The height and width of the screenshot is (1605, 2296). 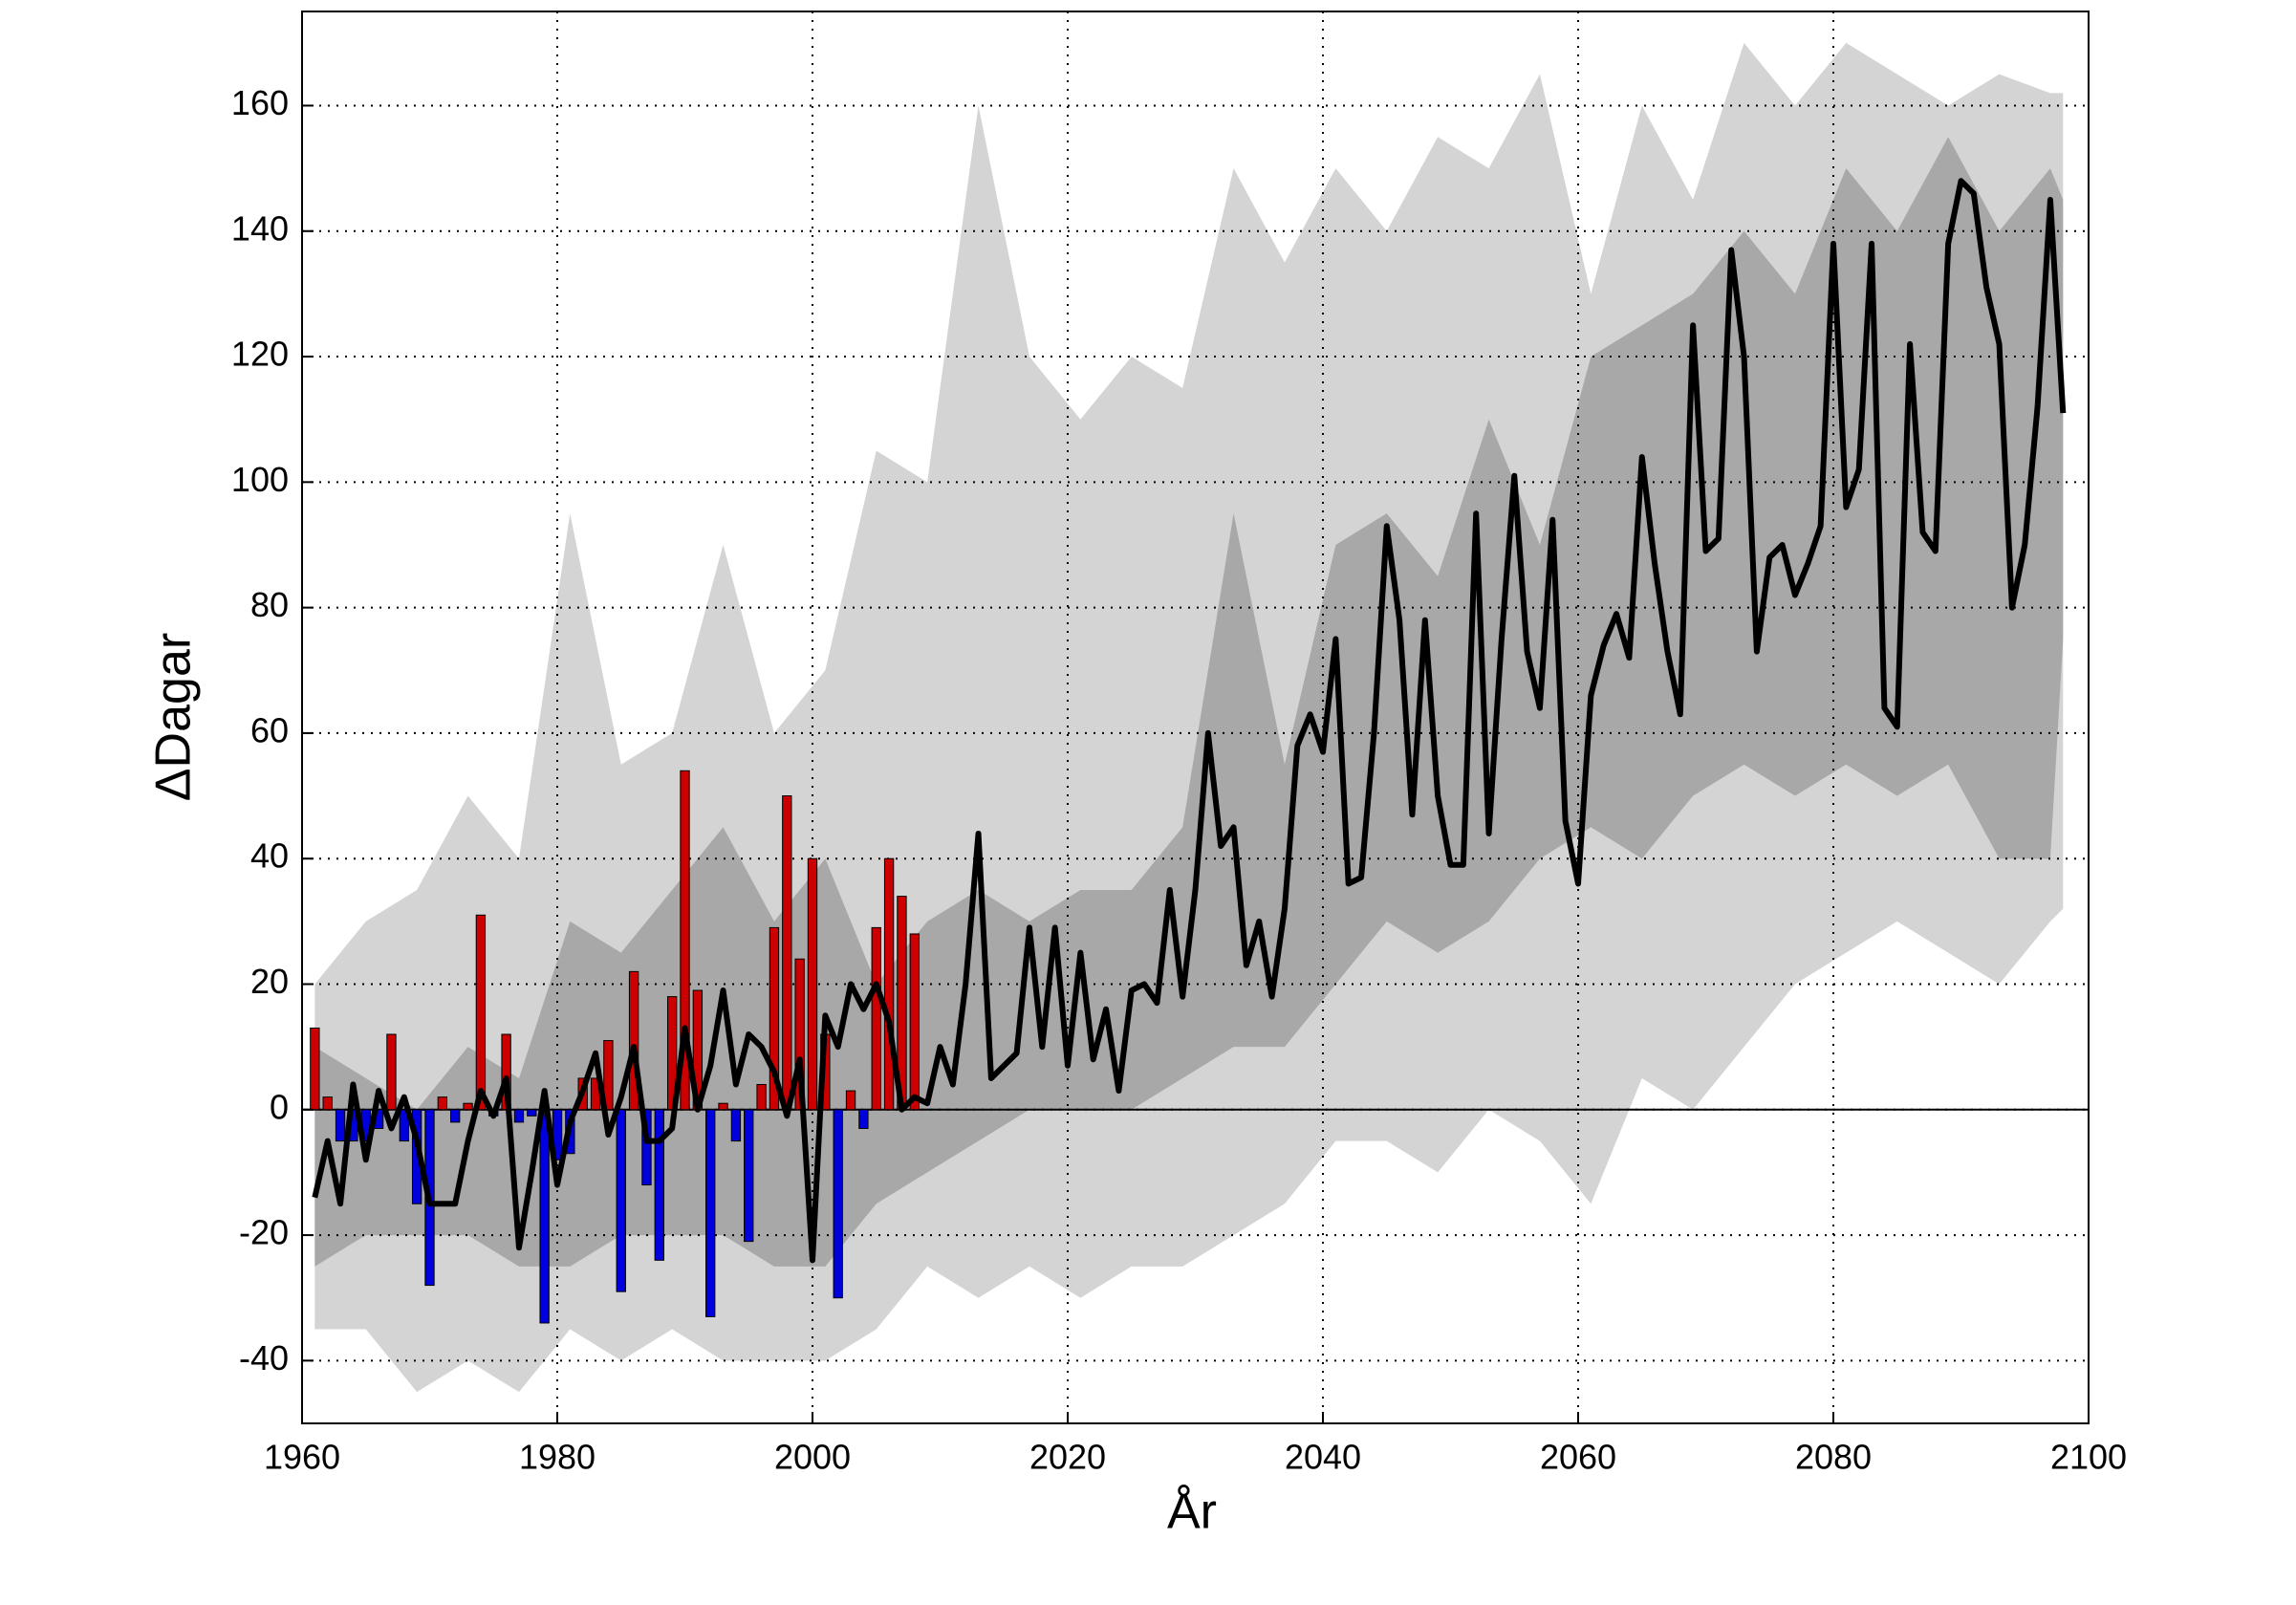 I want to click on y-tick-label: 80, so click(x=269, y=604).